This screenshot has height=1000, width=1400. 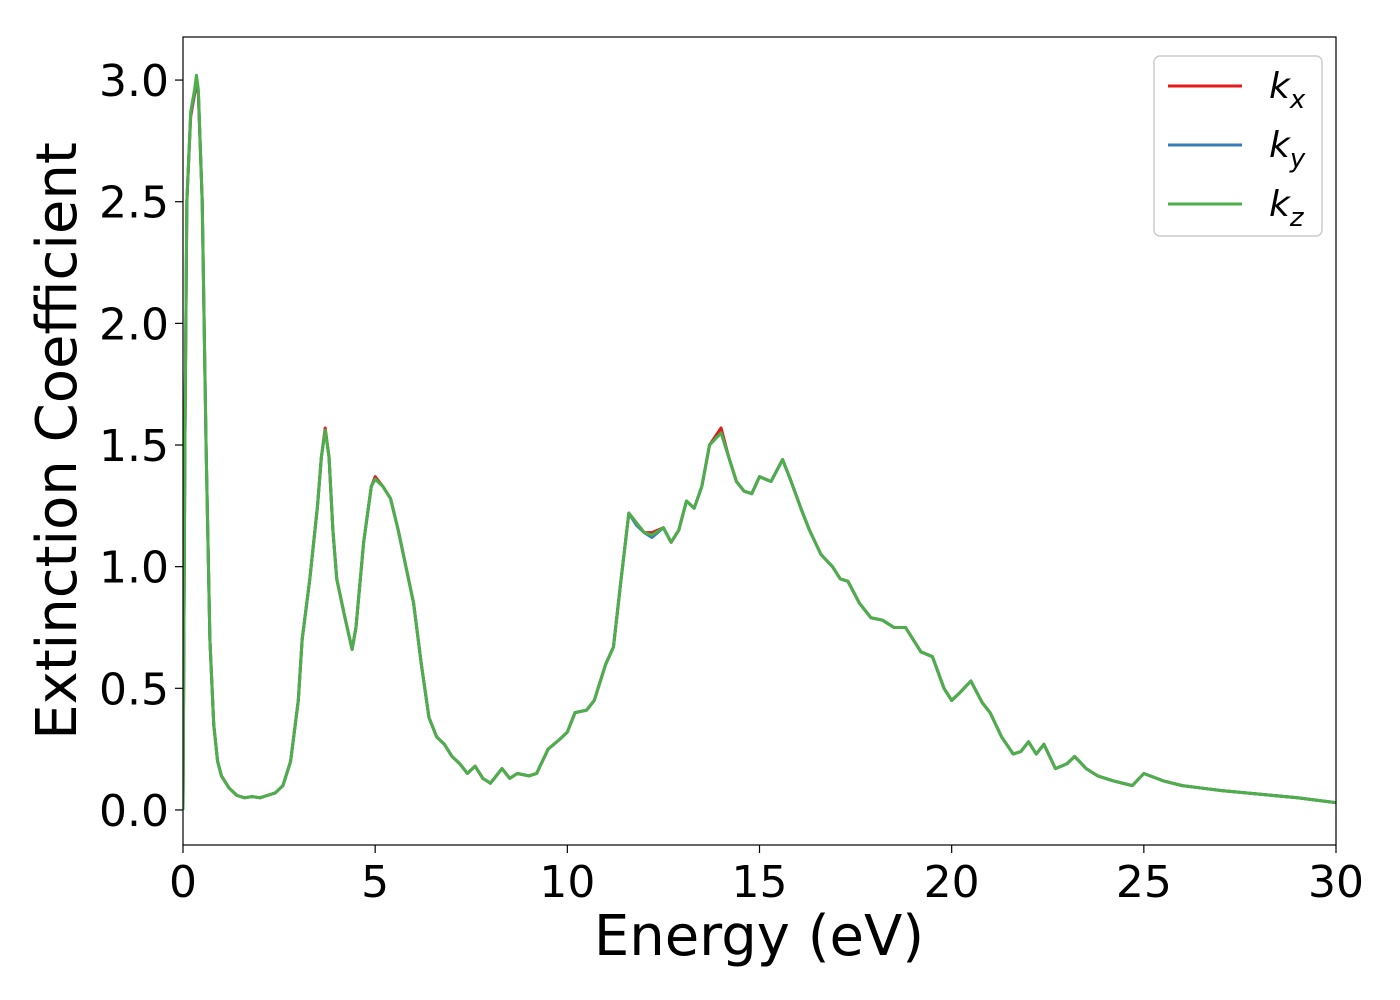 What do you see at coordinates (1287, 208) in the screenshot?
I see `legend-label: kz` at bounding box center [1287, 208].